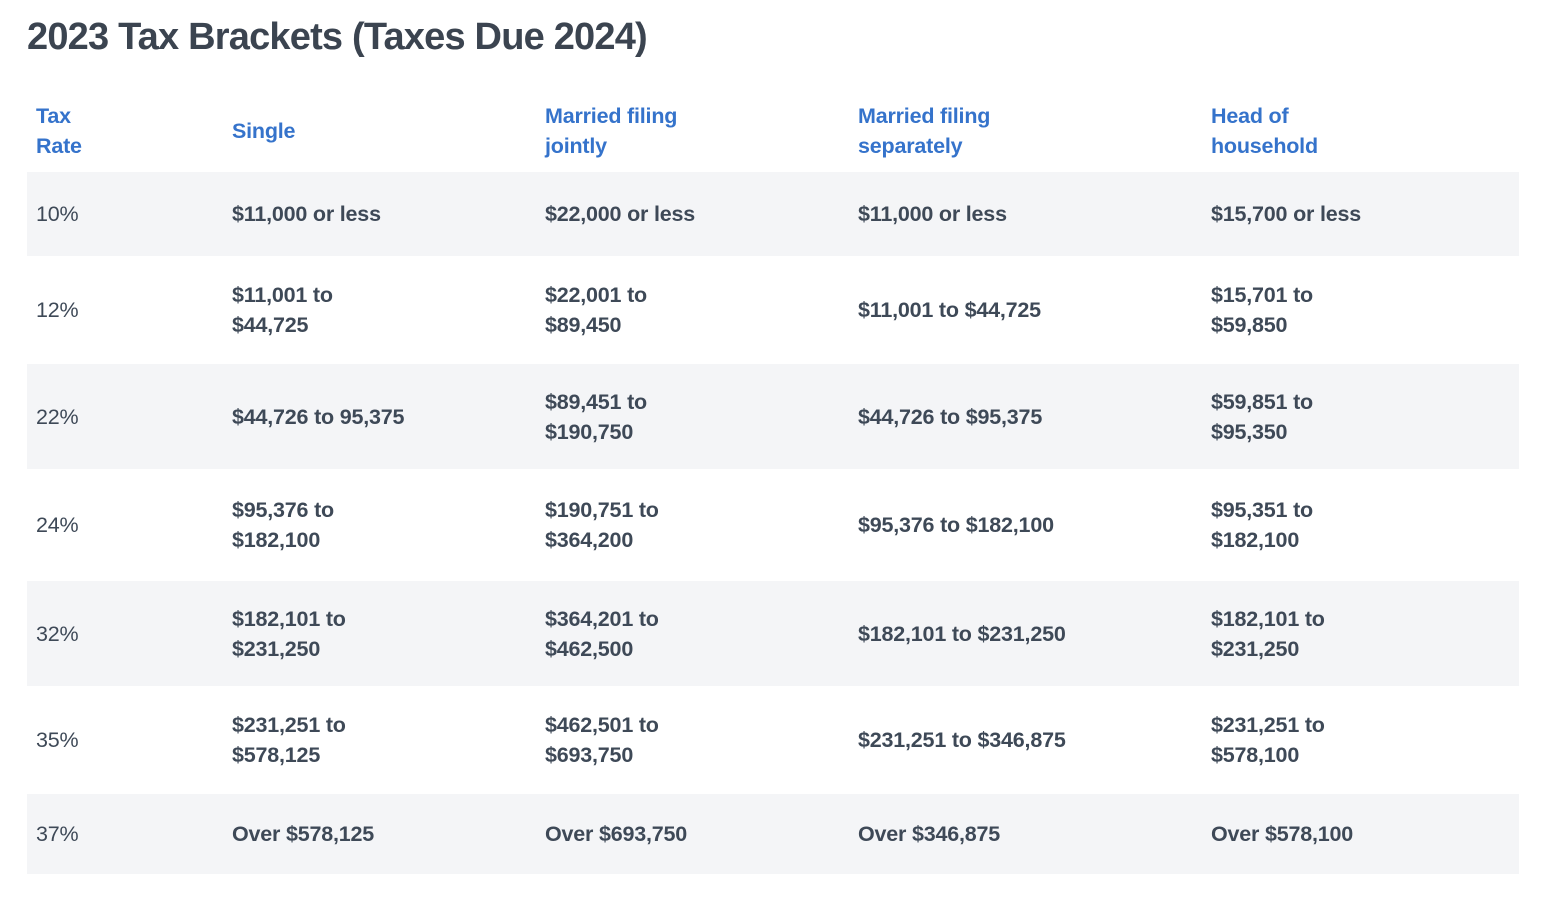 The height and width of the screenshot is (904, 1546). What do you see at coordinates (306, 214) in the screenshot?
I see `single-cell: $11,000 or less` at bounding box center [306, 214].